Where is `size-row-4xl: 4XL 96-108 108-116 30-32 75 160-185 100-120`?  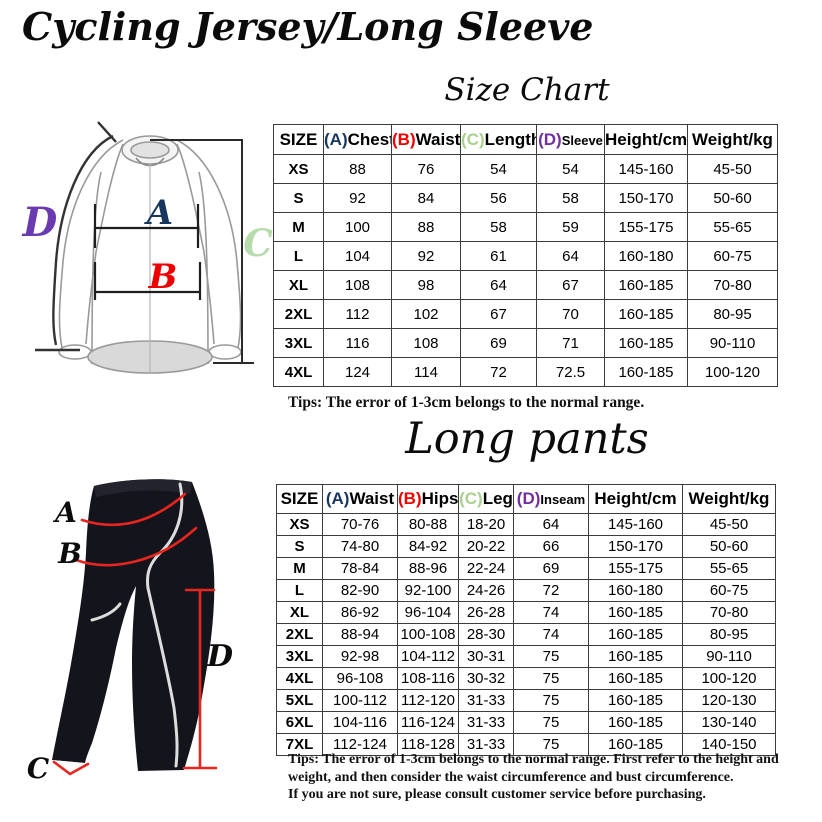
size-row-4xl: 4XL 96-108 108-116 30-32 75 160-185 100-120 is located at coordinates (526, 678).